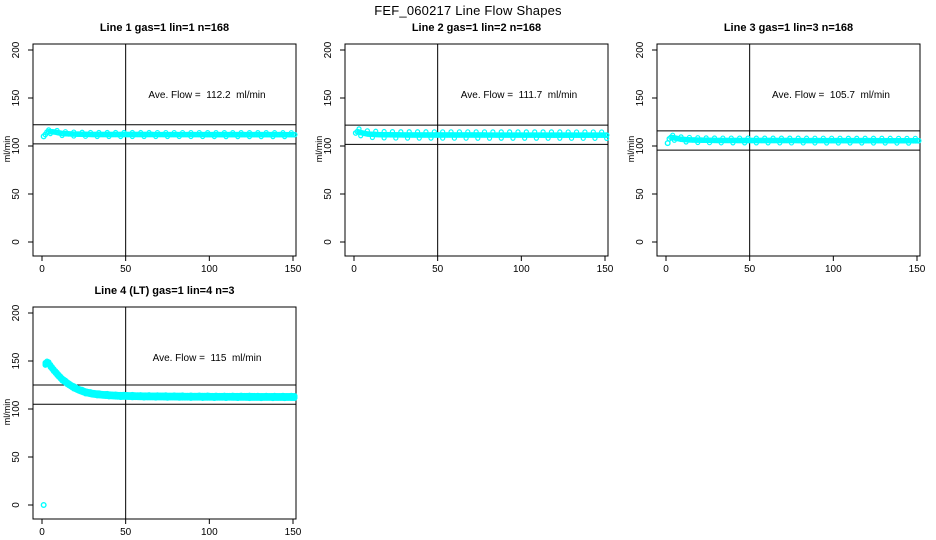  What do you see at coordinates (164, 28) in the screenshot?
I see `panel-title: Line 1 gas=1 lin=1 n=168` at bounding box center [164, 28].